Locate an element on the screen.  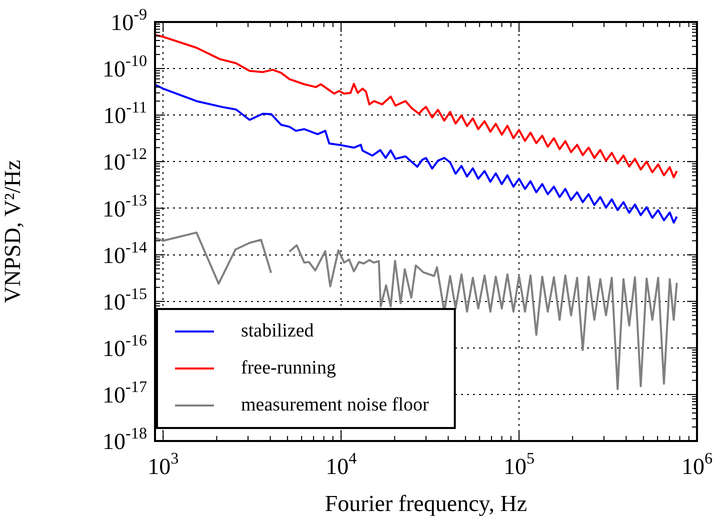
x-axis-title: Fourier frequency, Hz is located at coordinates (426, 503).